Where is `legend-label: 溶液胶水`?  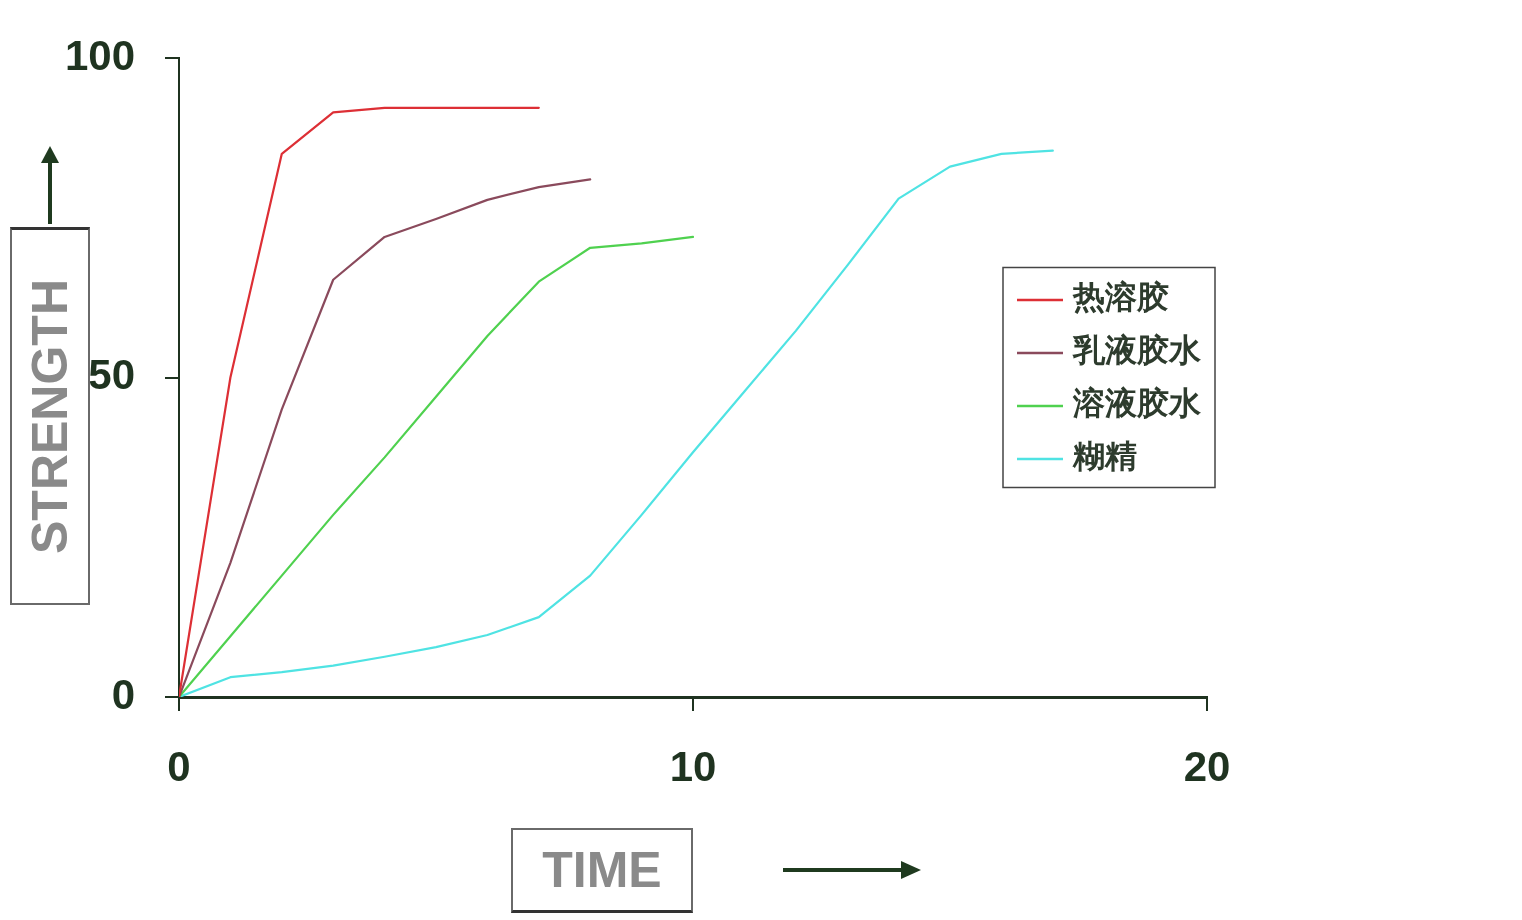
legend-label: 溶液胶水 is located at coordinates (1137, 403).